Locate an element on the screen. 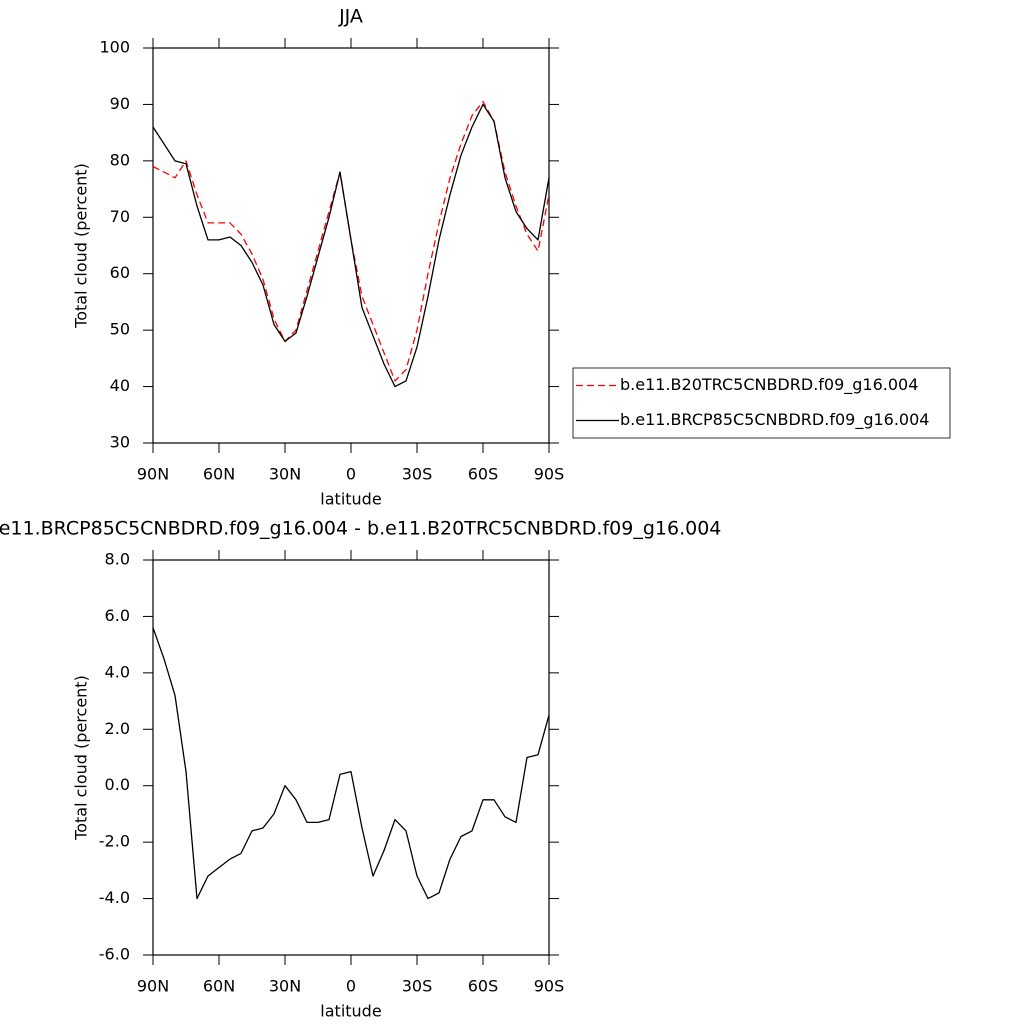 The image size is (1024, 1024). y-tick-label: 8.0 is located at coordinates (117, 559).